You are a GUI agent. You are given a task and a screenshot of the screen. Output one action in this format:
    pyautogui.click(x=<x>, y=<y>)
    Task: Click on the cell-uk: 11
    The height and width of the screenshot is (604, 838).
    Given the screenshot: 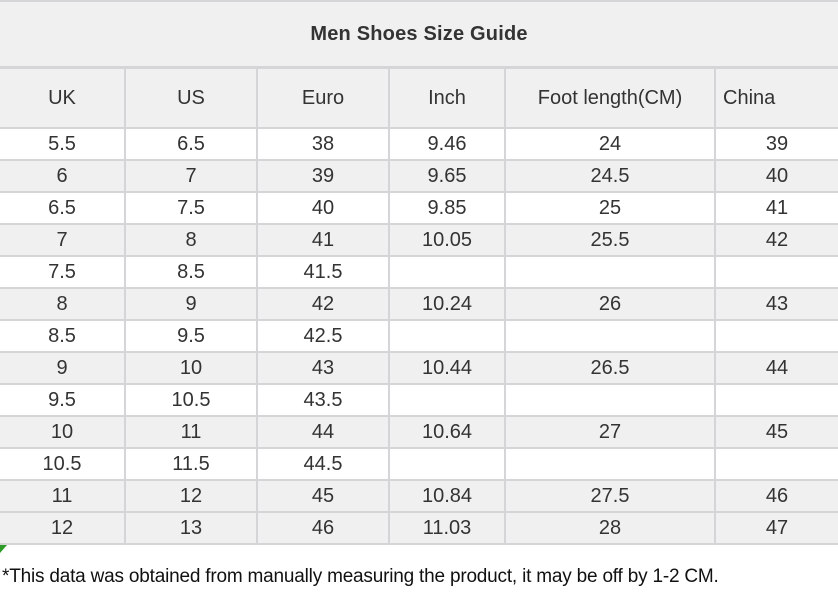 What is the action you would take?
    pyautogui.click(x=62, y=496)
    